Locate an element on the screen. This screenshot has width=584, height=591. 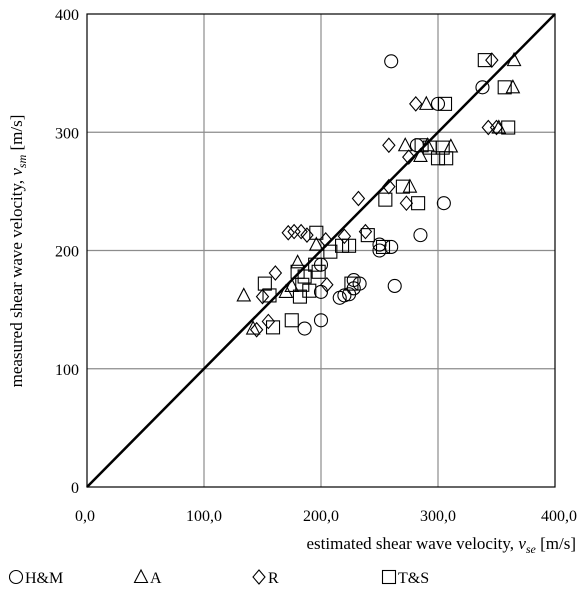
legend-marker-triangle is located at coordinates (141, 576).